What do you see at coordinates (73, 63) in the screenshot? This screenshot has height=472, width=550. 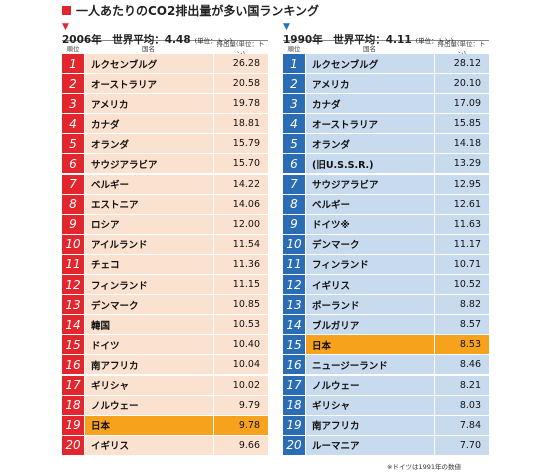 I see `rank-cell: 1` at bounding box center [73, 63].